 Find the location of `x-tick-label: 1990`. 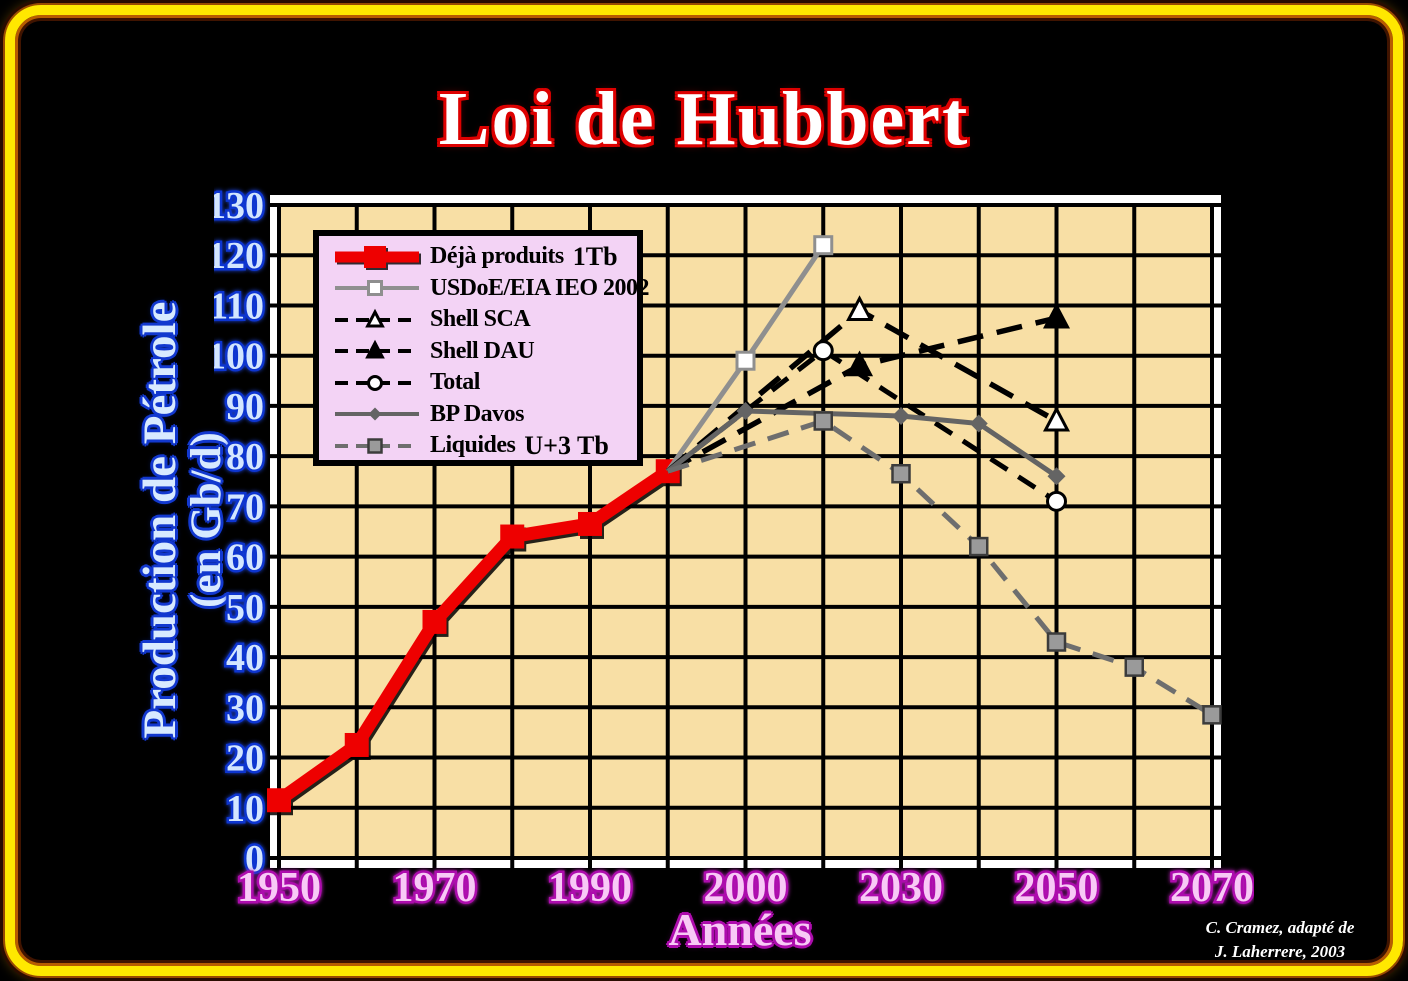

x-tick-label: 1990 is located at coordinates (590, 888).